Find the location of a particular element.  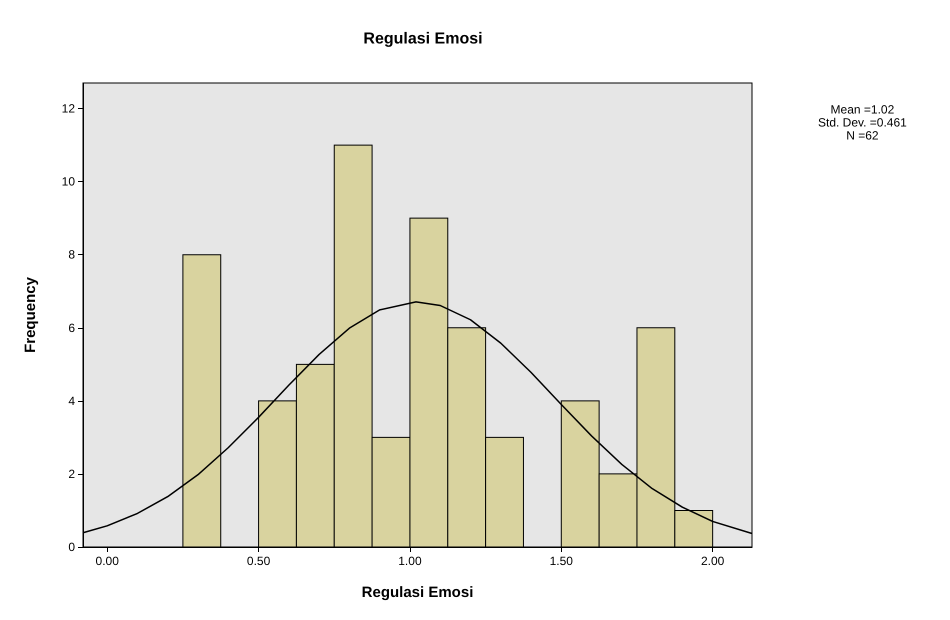

y-tick-label: 0 is located at coordinates (72, 547).